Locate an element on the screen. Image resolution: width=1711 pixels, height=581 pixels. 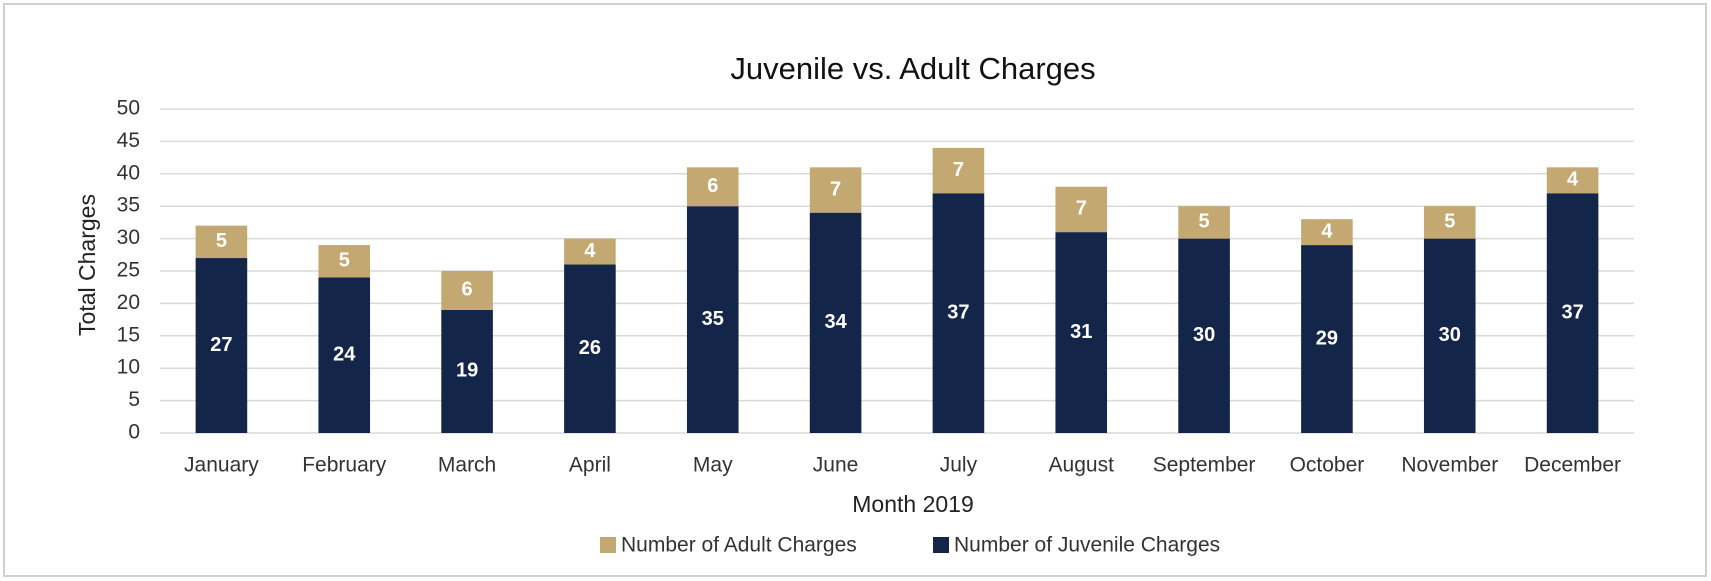
x-tick-label: September is located at coordinates (1204, 465).